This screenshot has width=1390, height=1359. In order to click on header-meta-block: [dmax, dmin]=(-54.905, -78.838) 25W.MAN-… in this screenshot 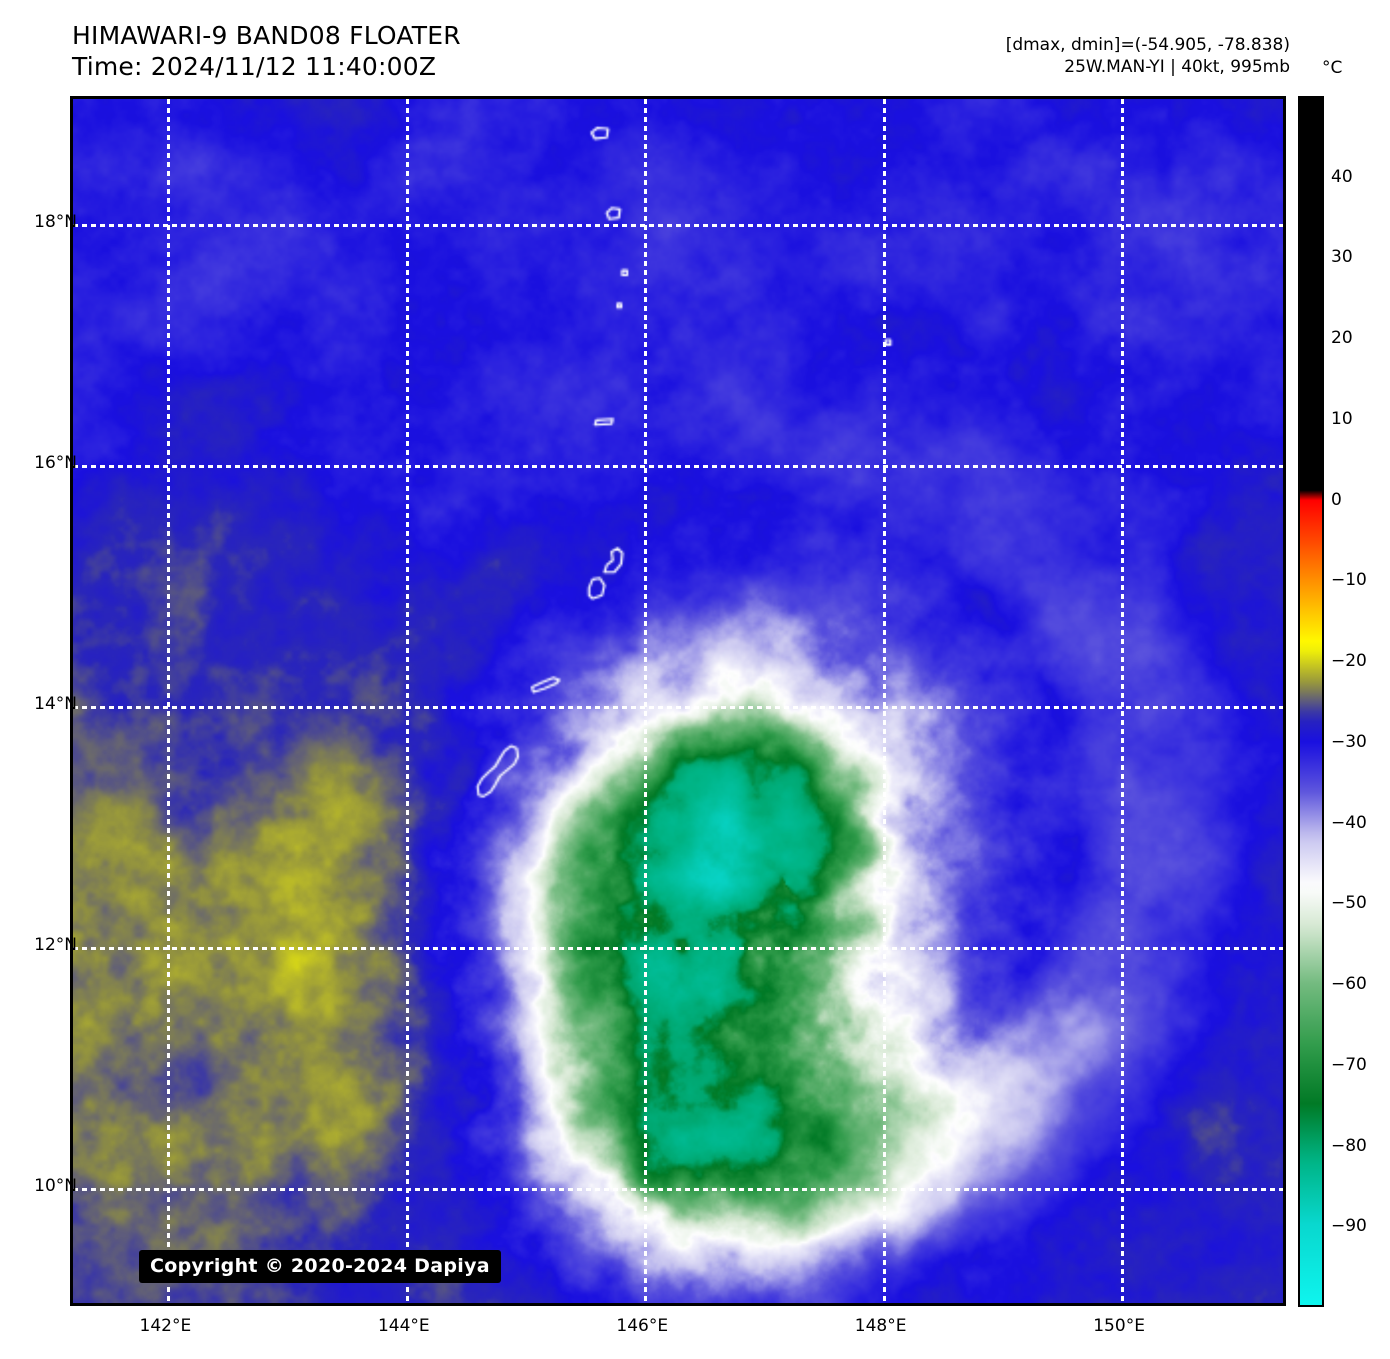, I will do `click(1148, 56)`.